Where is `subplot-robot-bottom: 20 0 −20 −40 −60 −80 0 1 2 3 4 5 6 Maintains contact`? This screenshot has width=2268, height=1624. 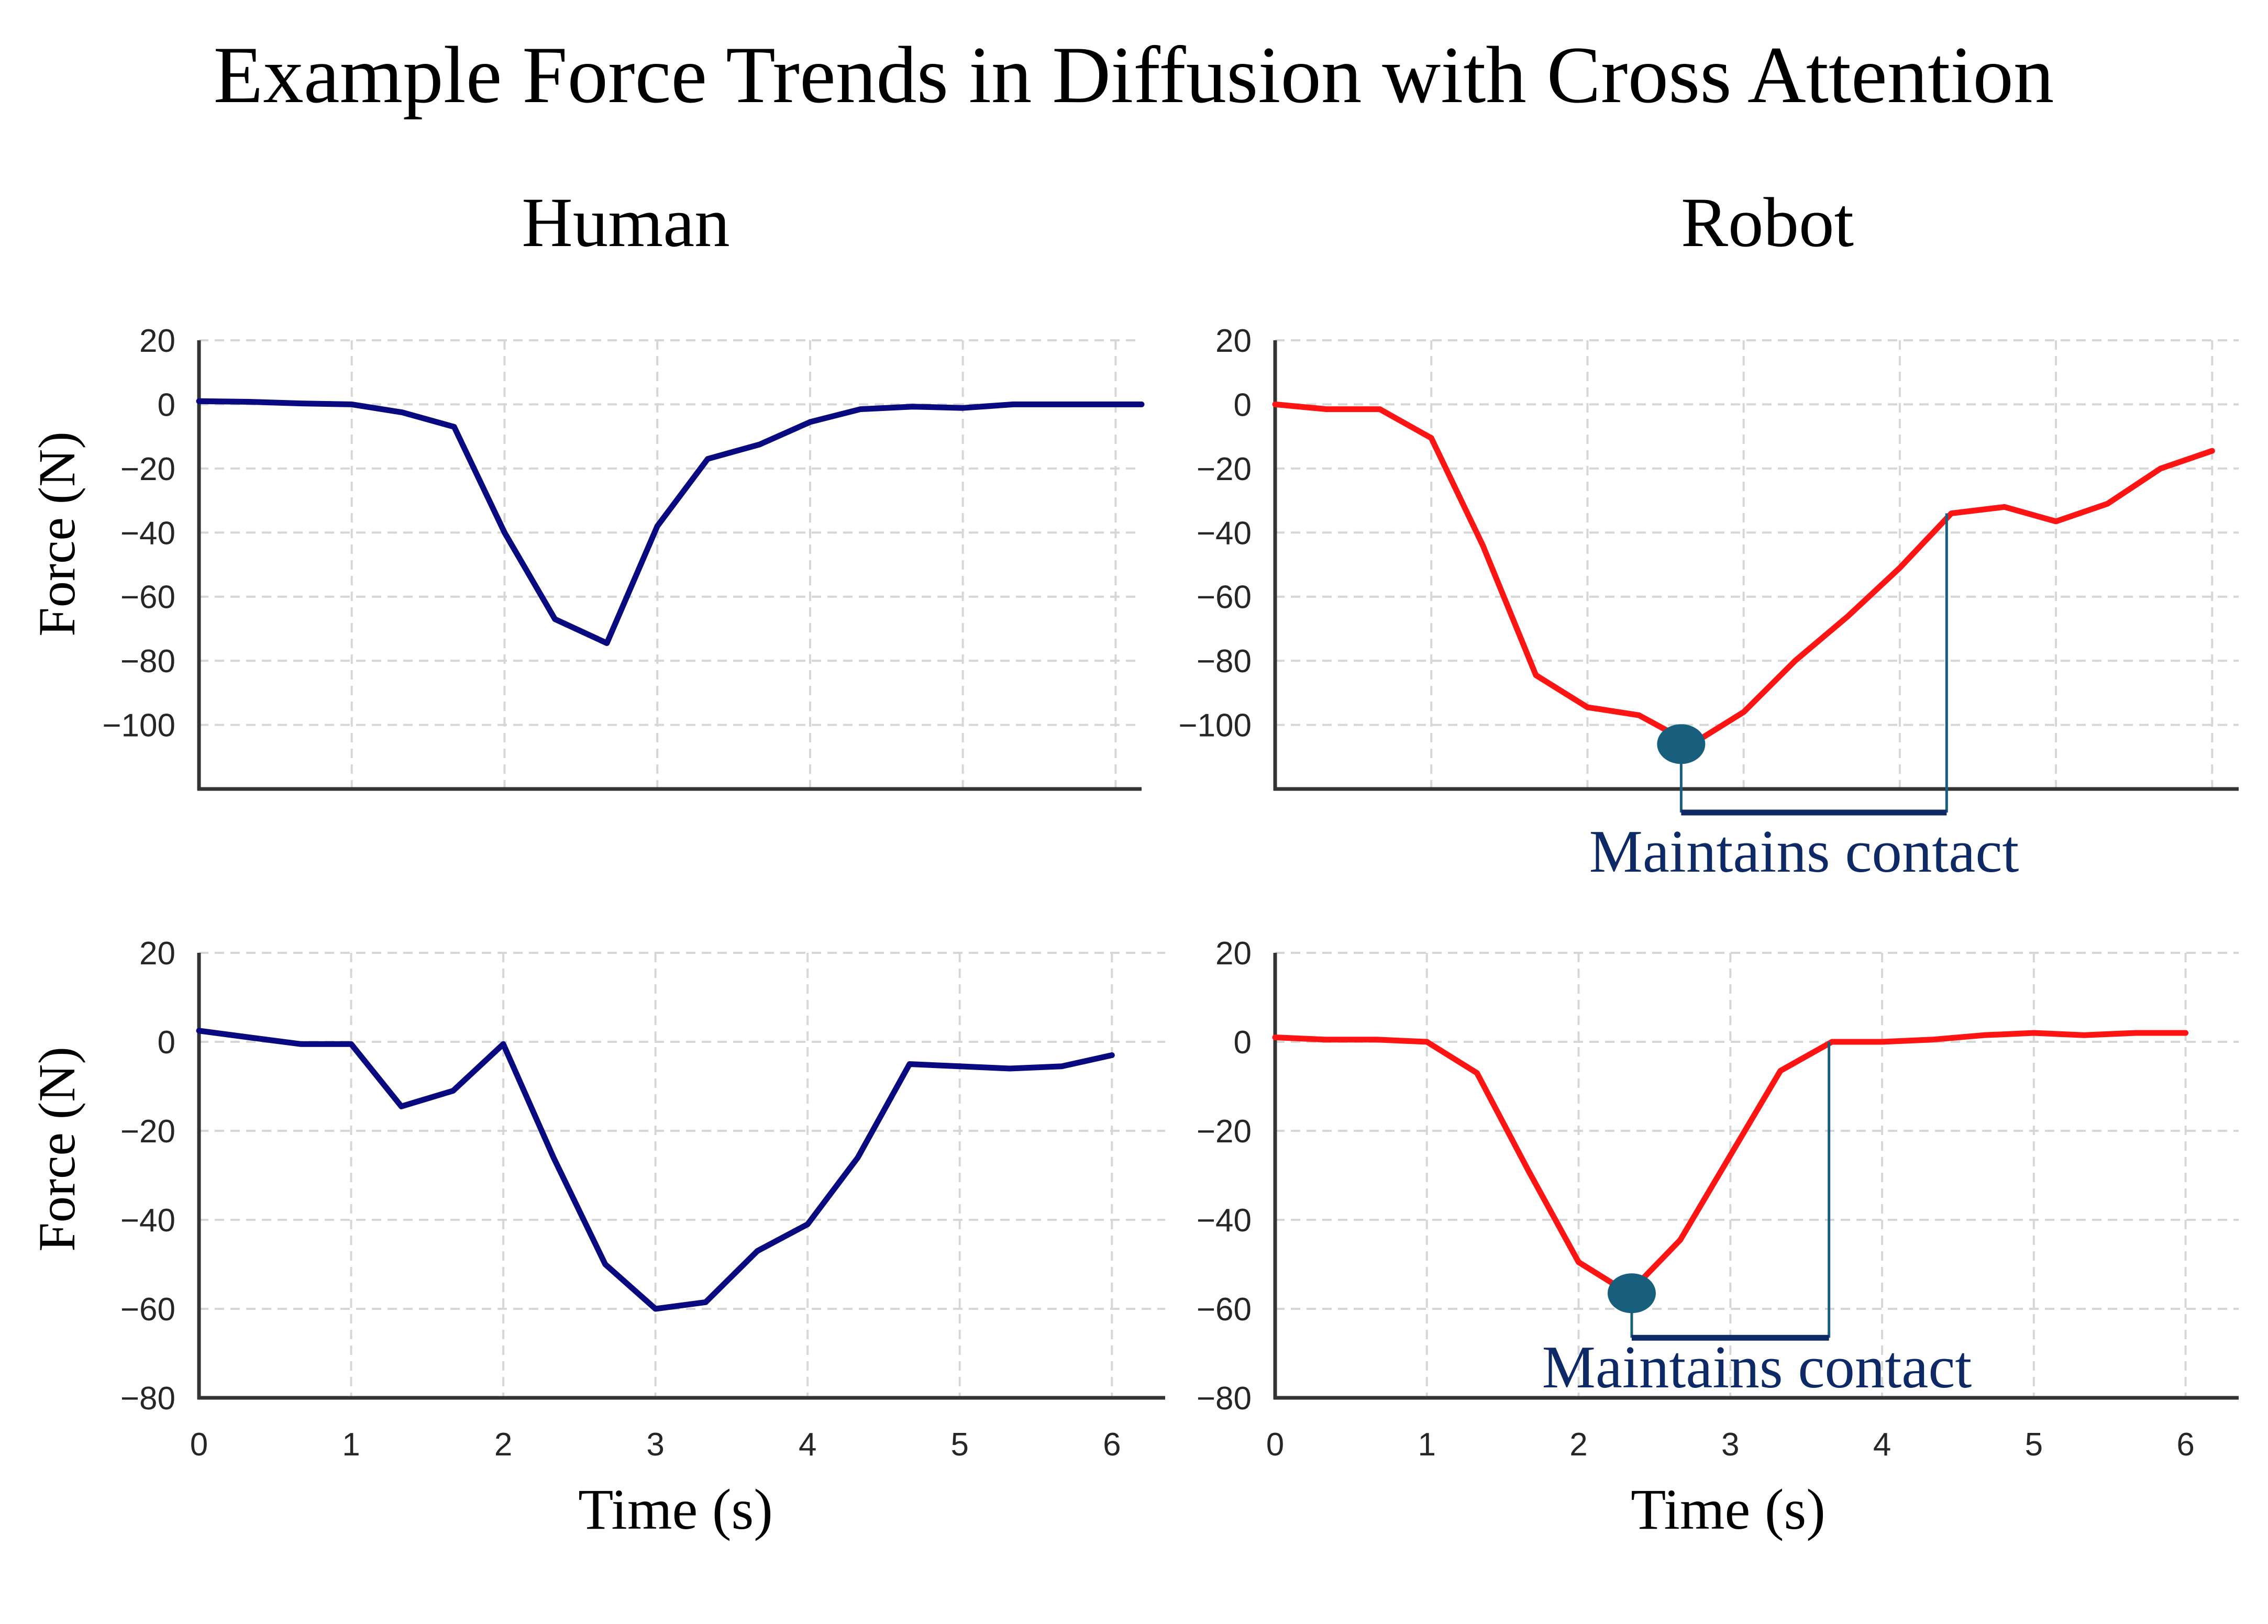 subplot-robot-bottom: 20 0 −20 −40 −60 −80 0 1 2 3 4 5 6 Maintains contact is located at coordinates (1718, 1199).